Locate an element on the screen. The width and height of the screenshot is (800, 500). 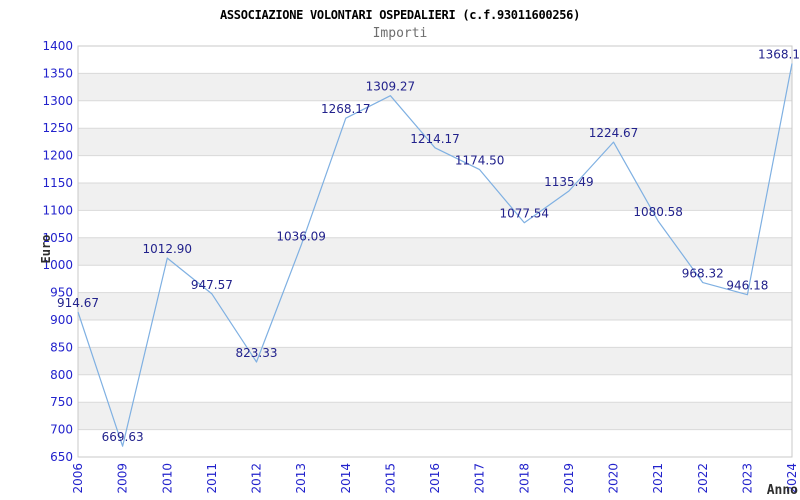
x-tick-label: 2021 is located at coordinates (658, 478).